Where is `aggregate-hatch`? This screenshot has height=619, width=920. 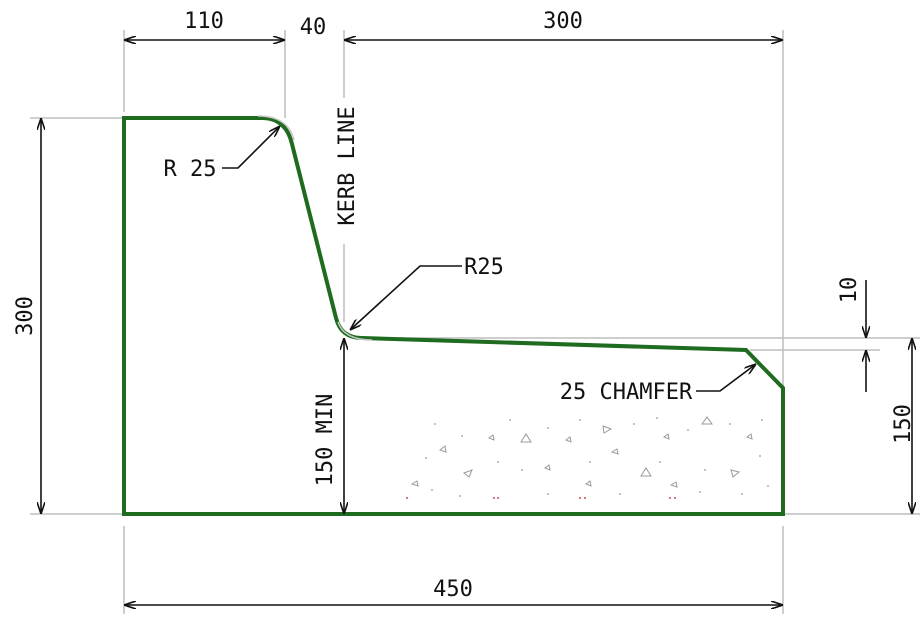
aggregate-hatch is located at coordinates (581, 452).